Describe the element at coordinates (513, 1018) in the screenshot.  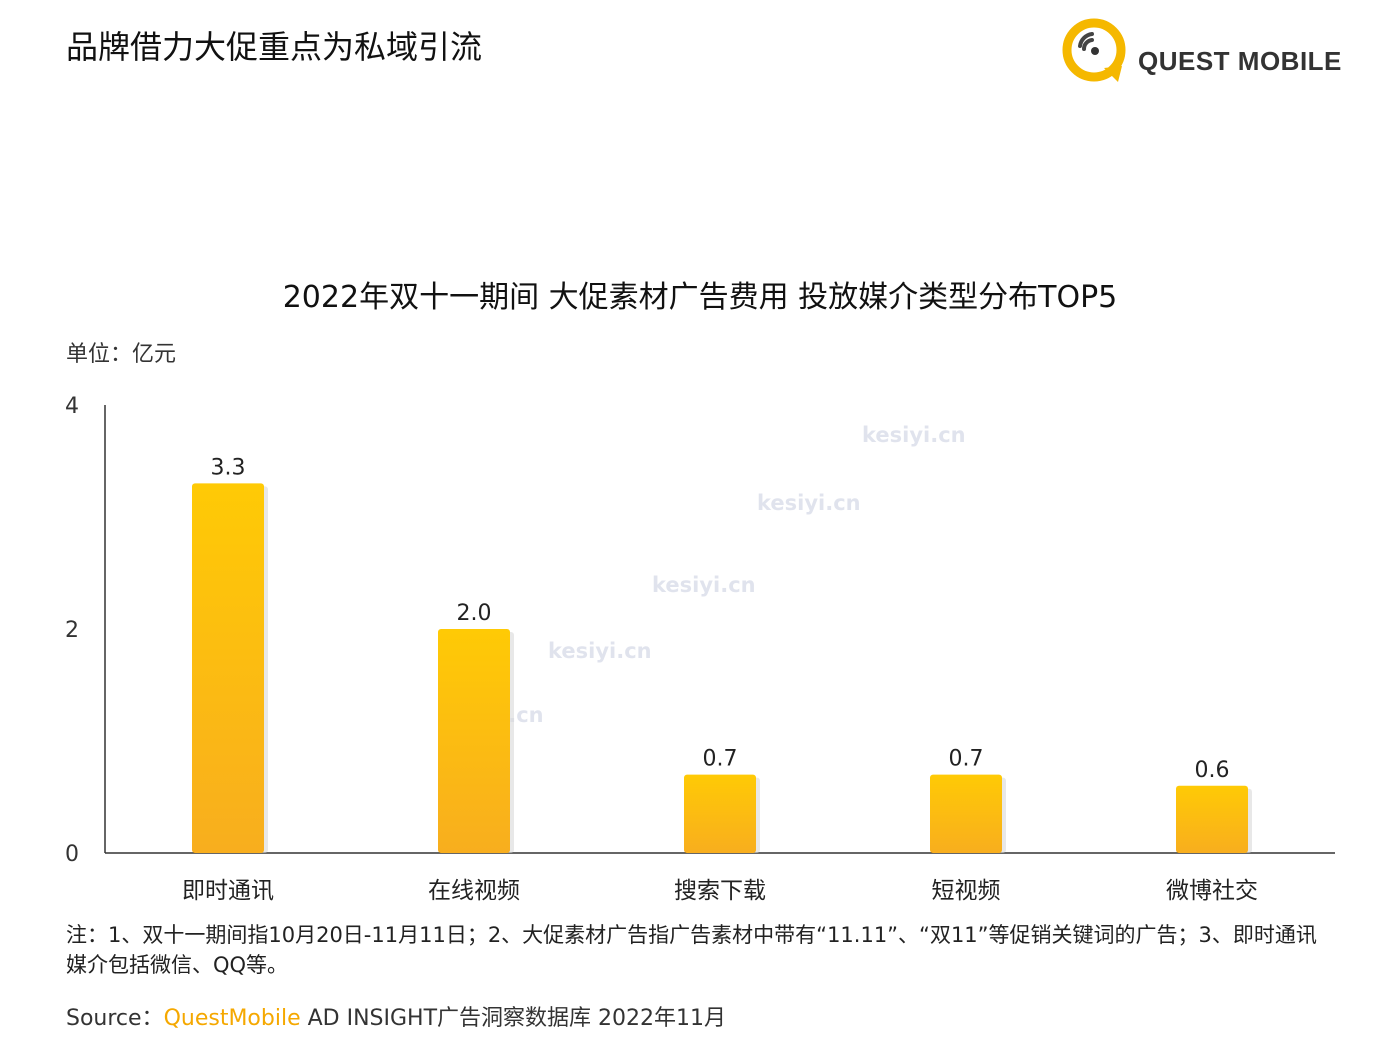
I see `source-detail: AD INSIGHT广告洞察数据库 2022年11月` at that location.